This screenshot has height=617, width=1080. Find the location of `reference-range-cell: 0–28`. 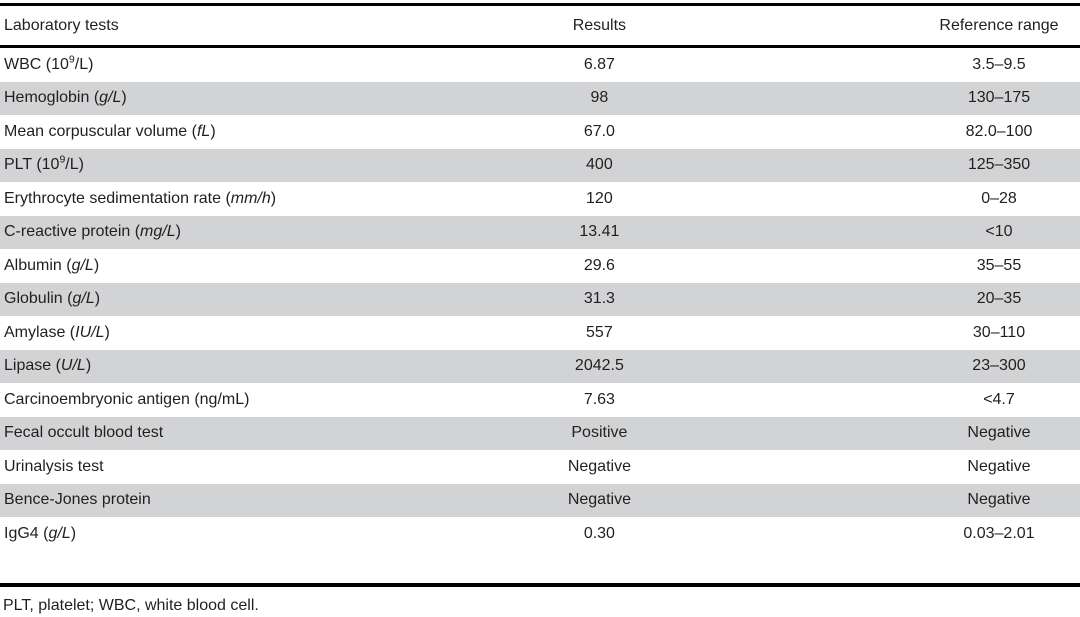

reference-range-cell: 0–28 is located at coordinates (999, 198).